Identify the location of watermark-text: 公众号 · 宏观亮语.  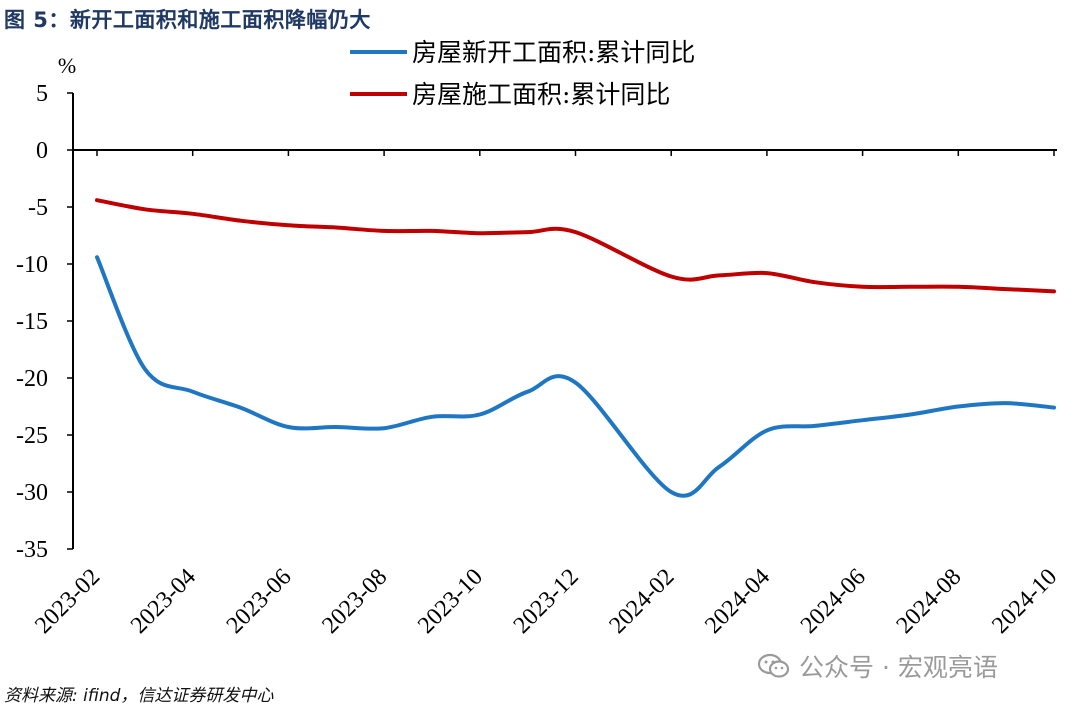
(898, 667).